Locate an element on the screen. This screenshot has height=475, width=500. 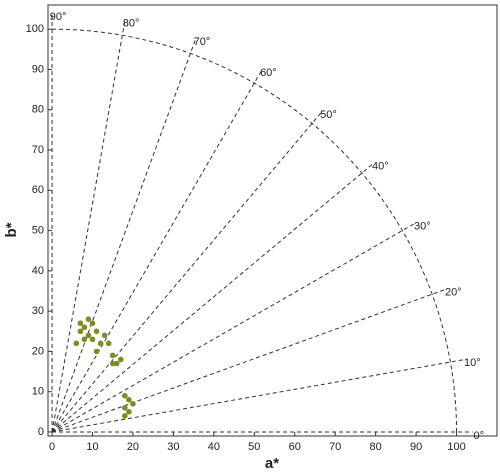
x-tick-label: 0 is located at coordinates (52, 447).